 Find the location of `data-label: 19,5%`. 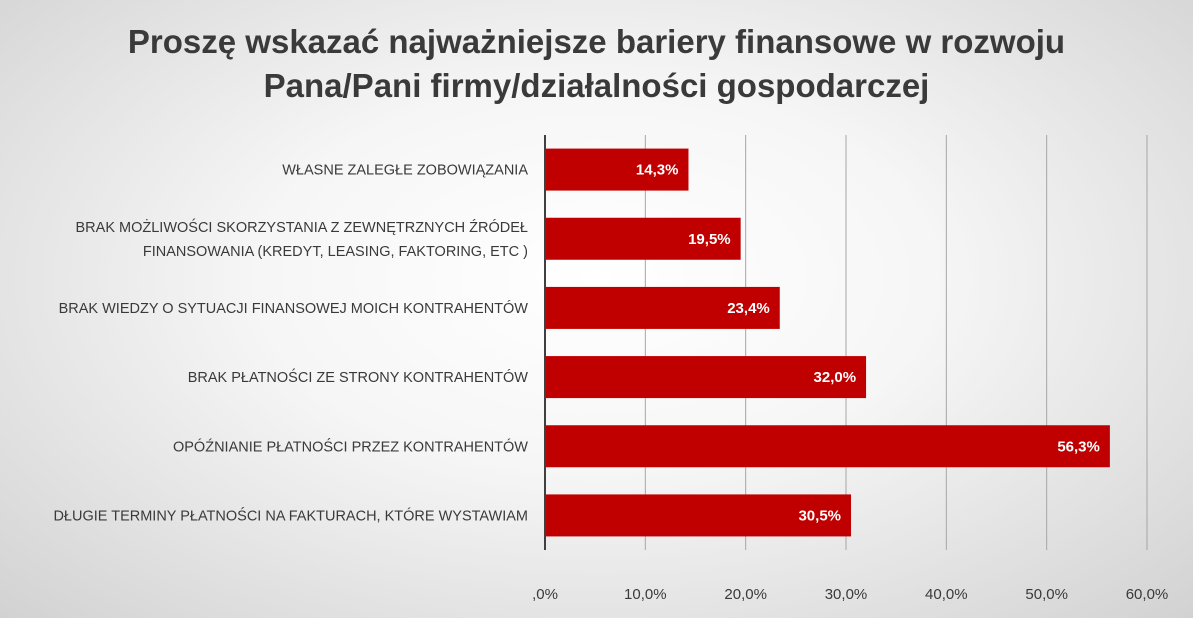

data-label: 19,5% is located at coordinates (709, 239).